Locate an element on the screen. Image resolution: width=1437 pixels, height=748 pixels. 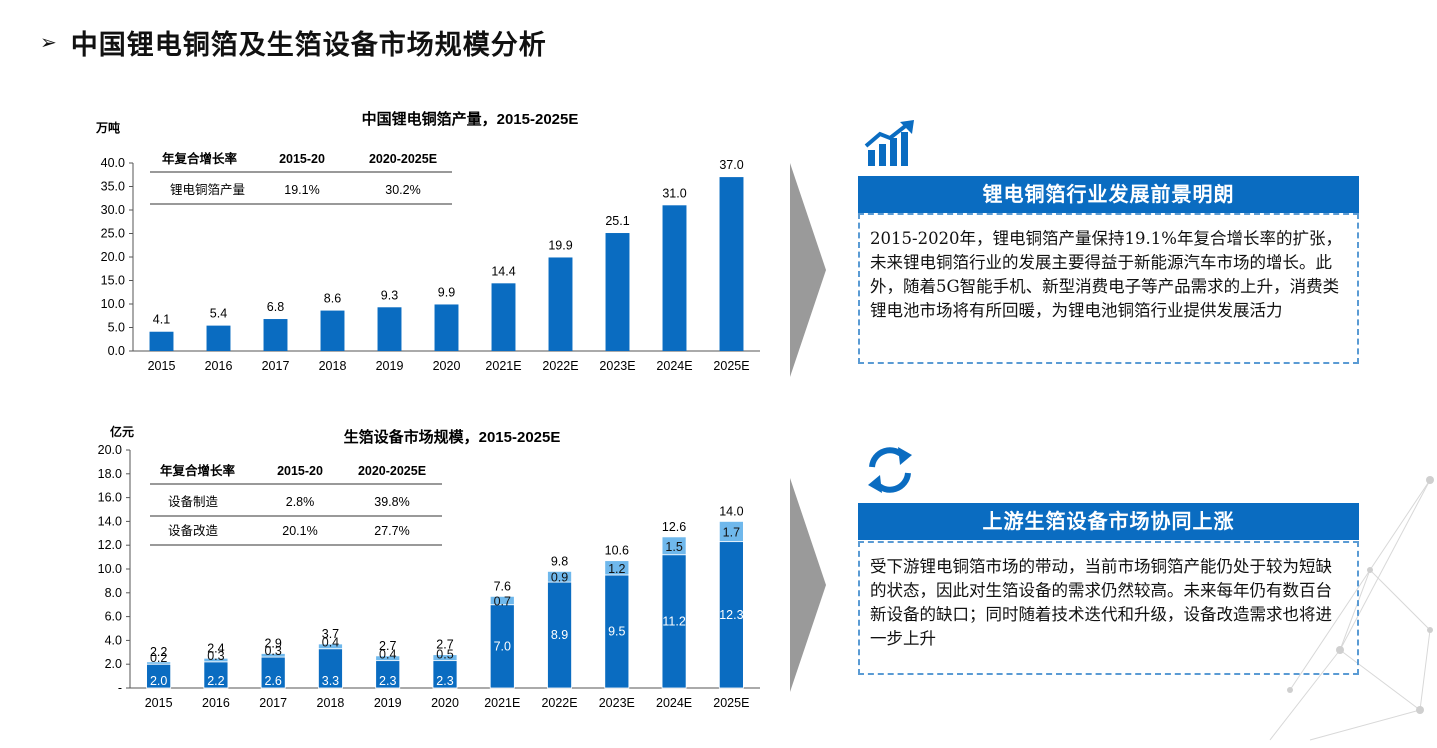
bar-value-label: 9.9 is located at coordinates (446, 292).